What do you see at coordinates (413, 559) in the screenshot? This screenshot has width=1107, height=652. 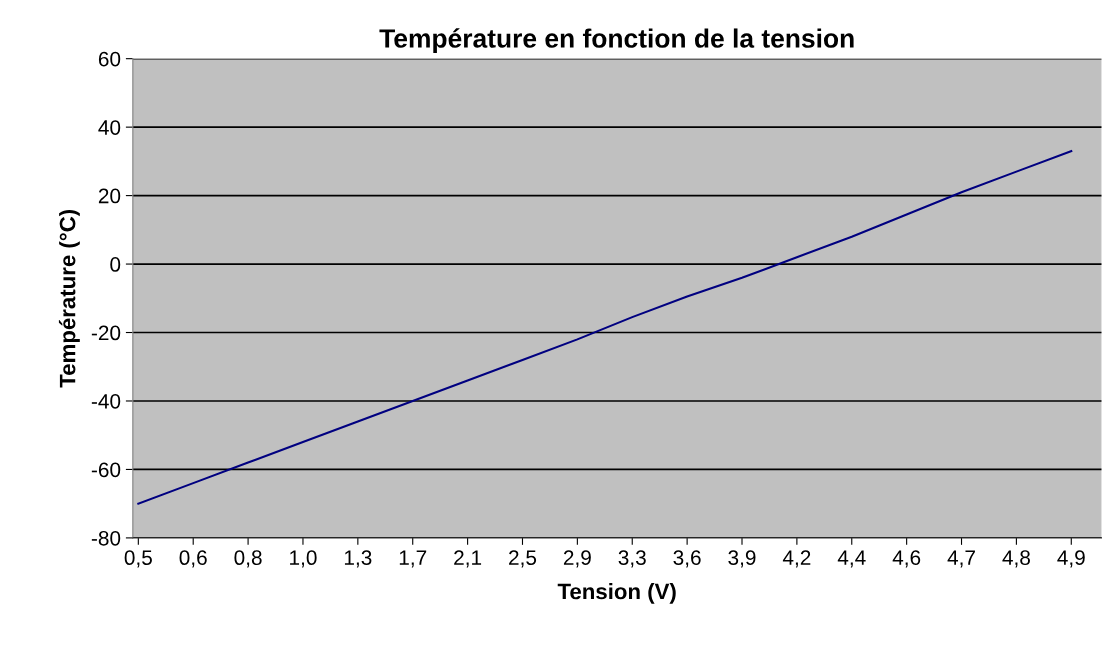 I see `x-tick-label: 1,7` at bounding box center [413, 559].